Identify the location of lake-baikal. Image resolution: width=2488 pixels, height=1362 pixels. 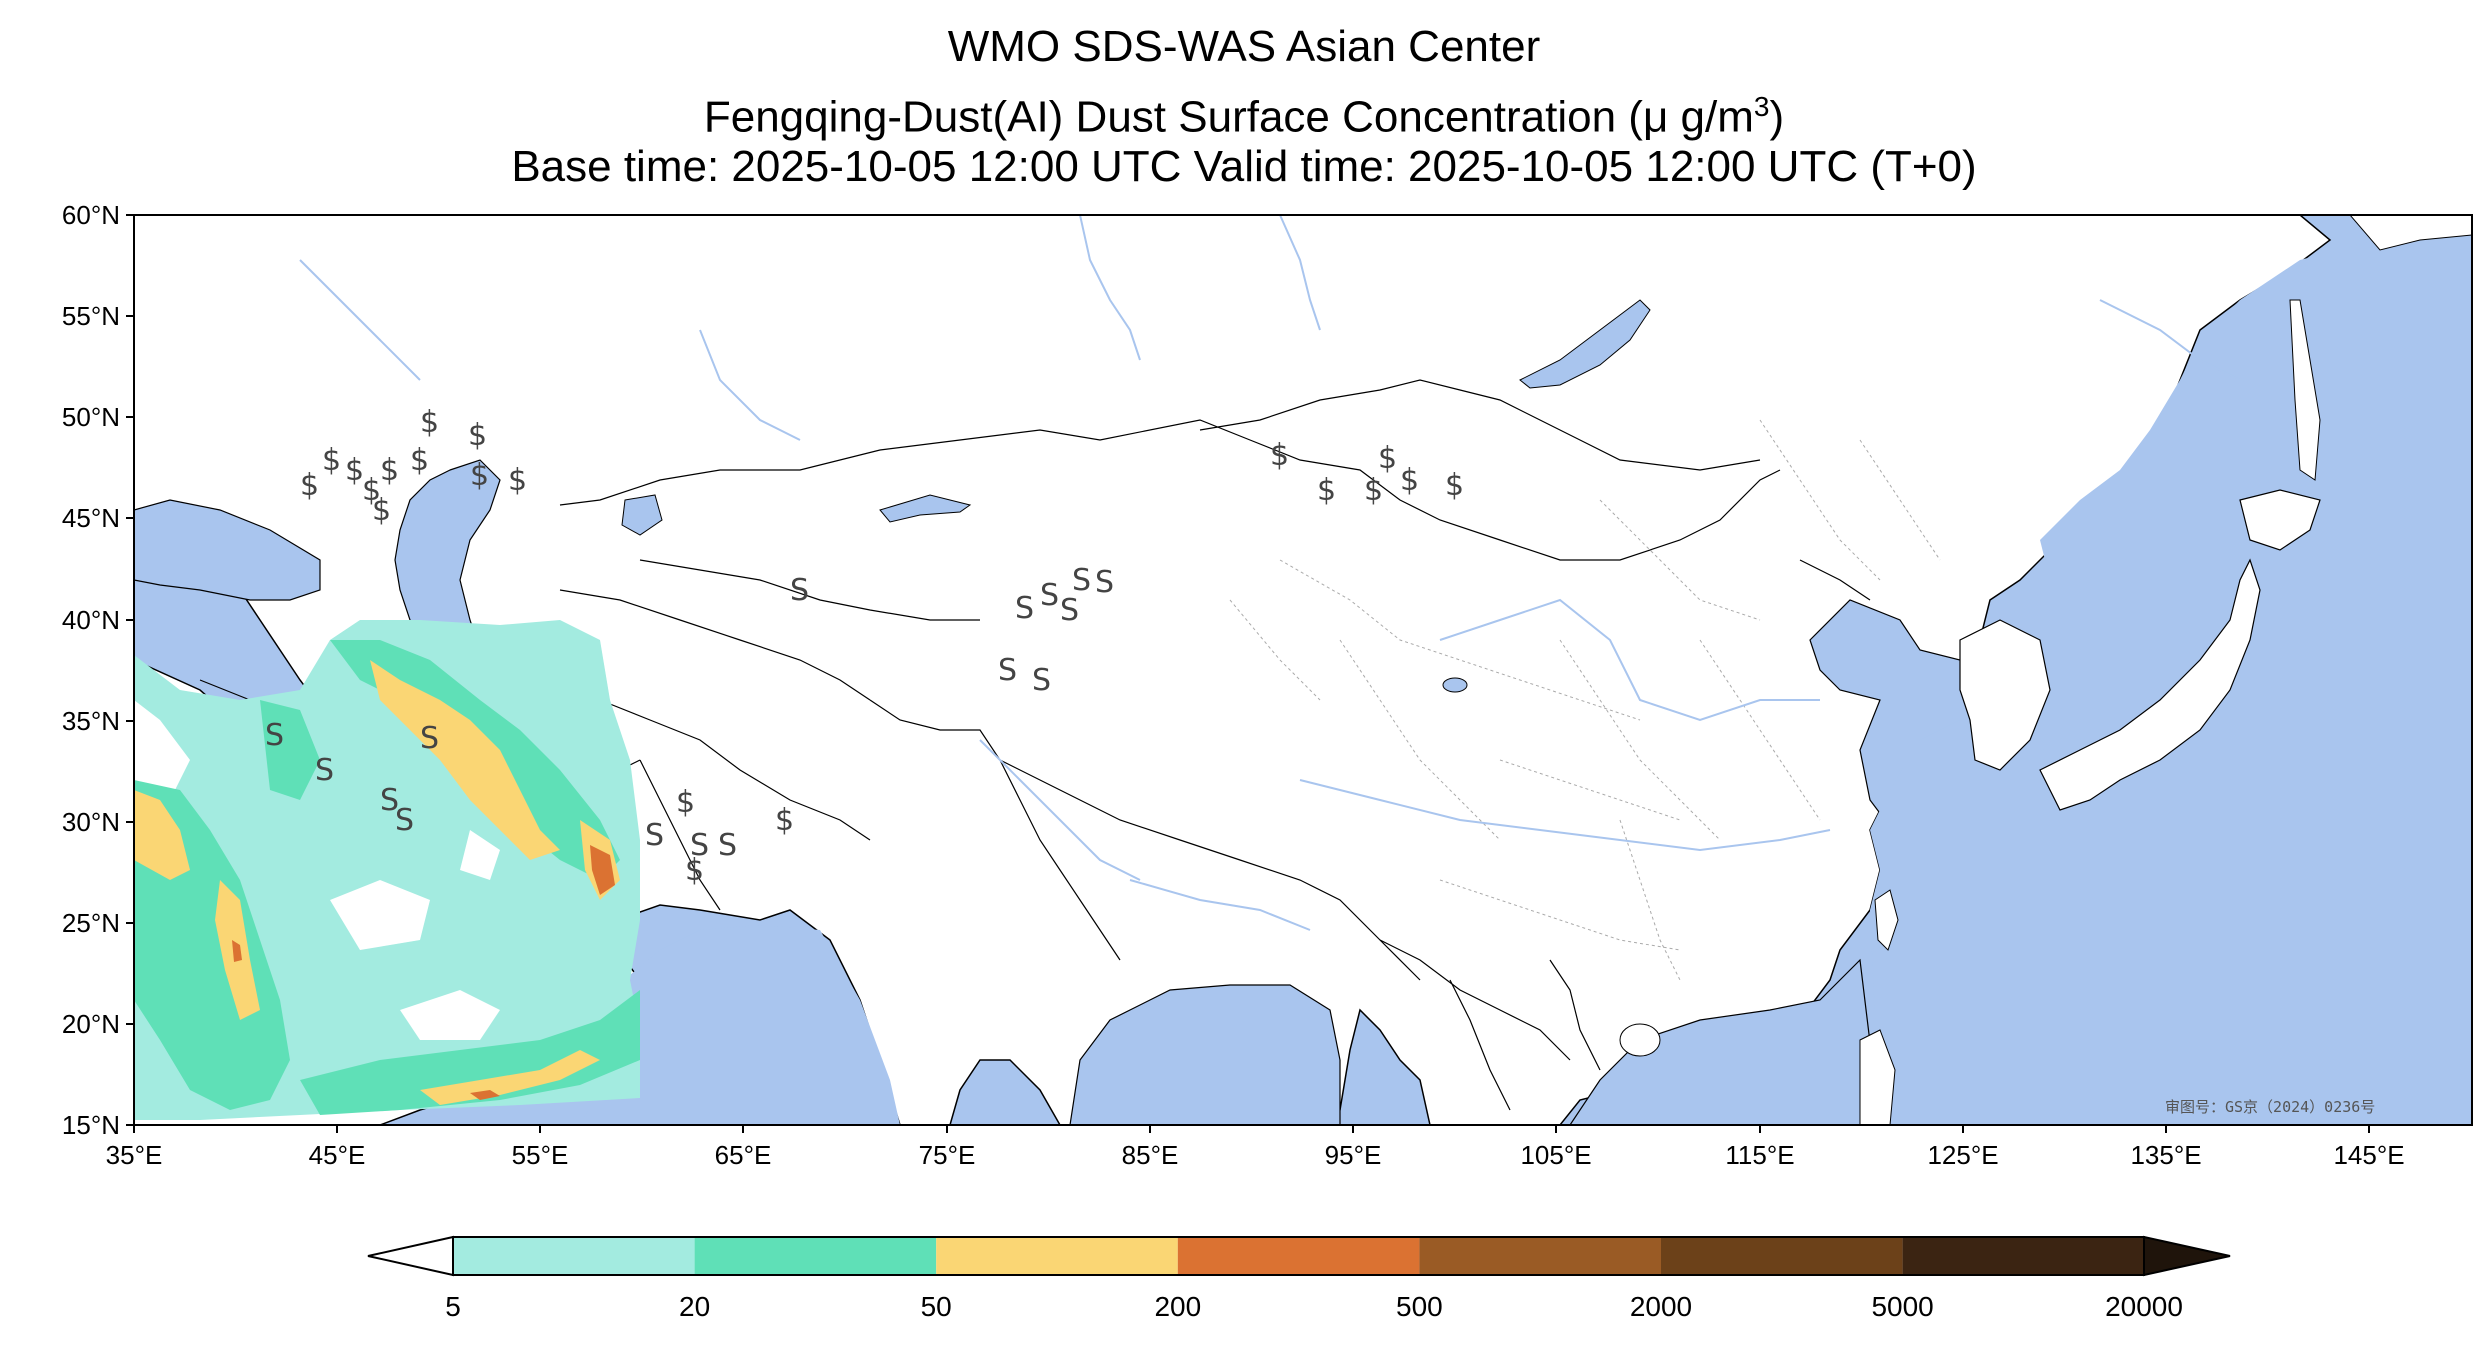
(1585, 344).